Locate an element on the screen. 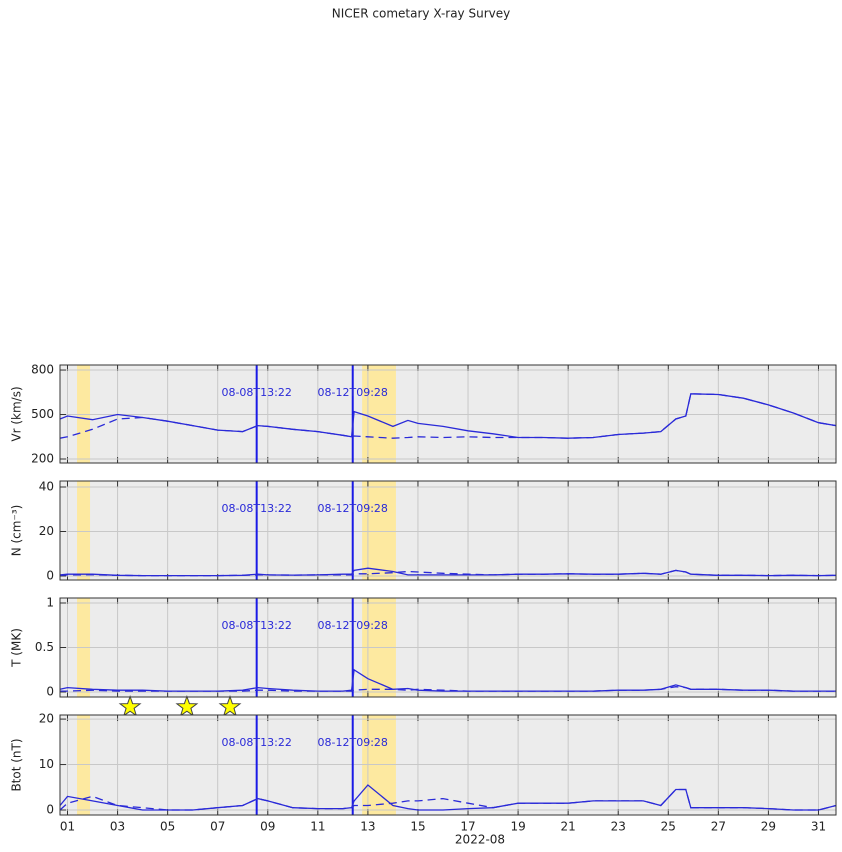 Image resolution: width=842 pixels, height=852 pixels. x-tick-label: 15 is located at coordinates (417, 827).